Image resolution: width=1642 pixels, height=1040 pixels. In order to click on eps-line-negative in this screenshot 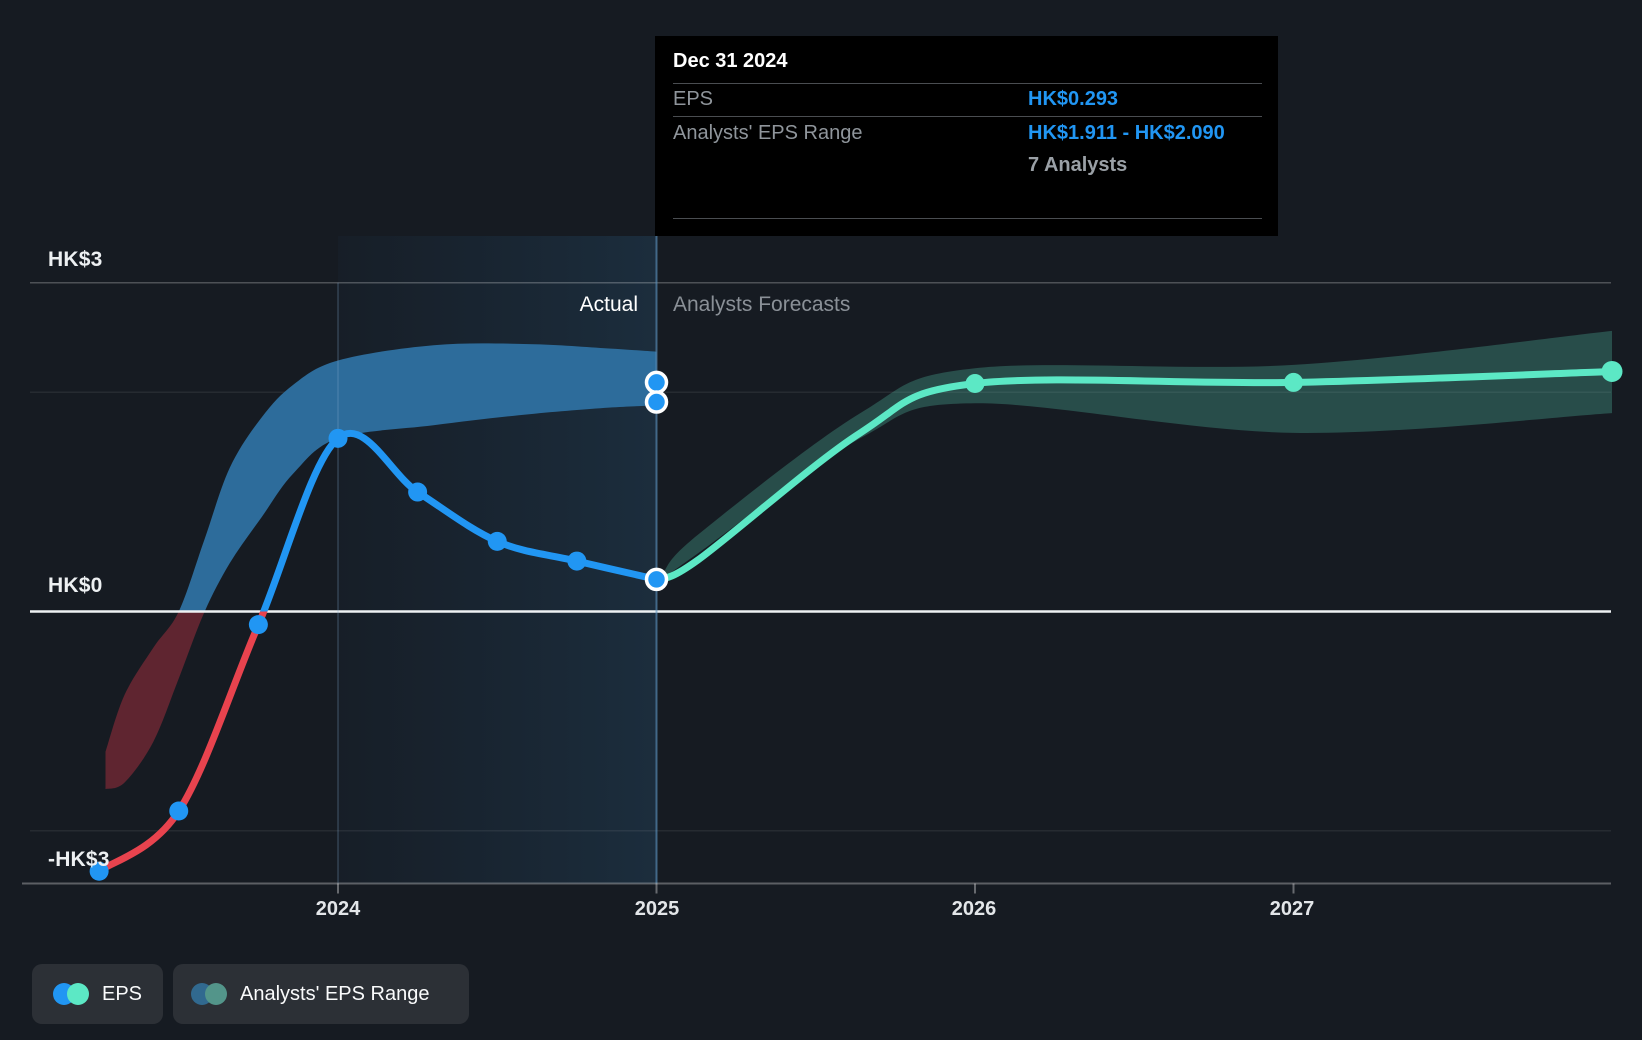, I will do `click(181, 743)`.